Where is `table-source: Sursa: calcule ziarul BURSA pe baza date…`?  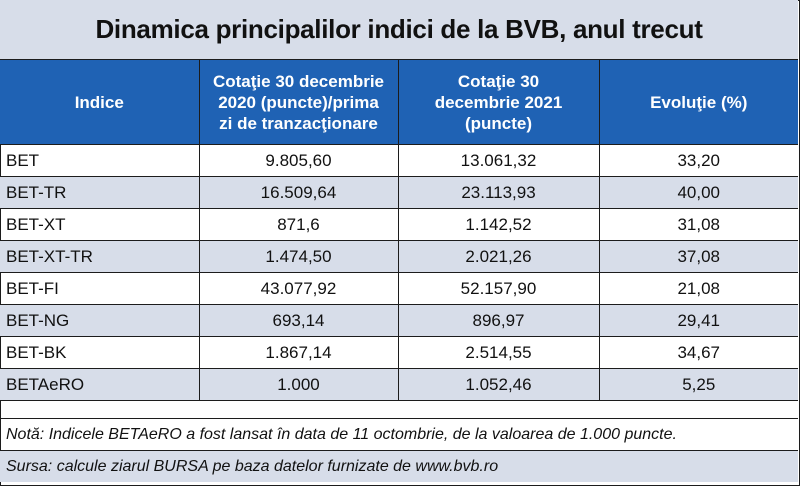
table-source: Sursa: calcule ziarul BURSA pe baza date… is located at coordinates (399, 466).